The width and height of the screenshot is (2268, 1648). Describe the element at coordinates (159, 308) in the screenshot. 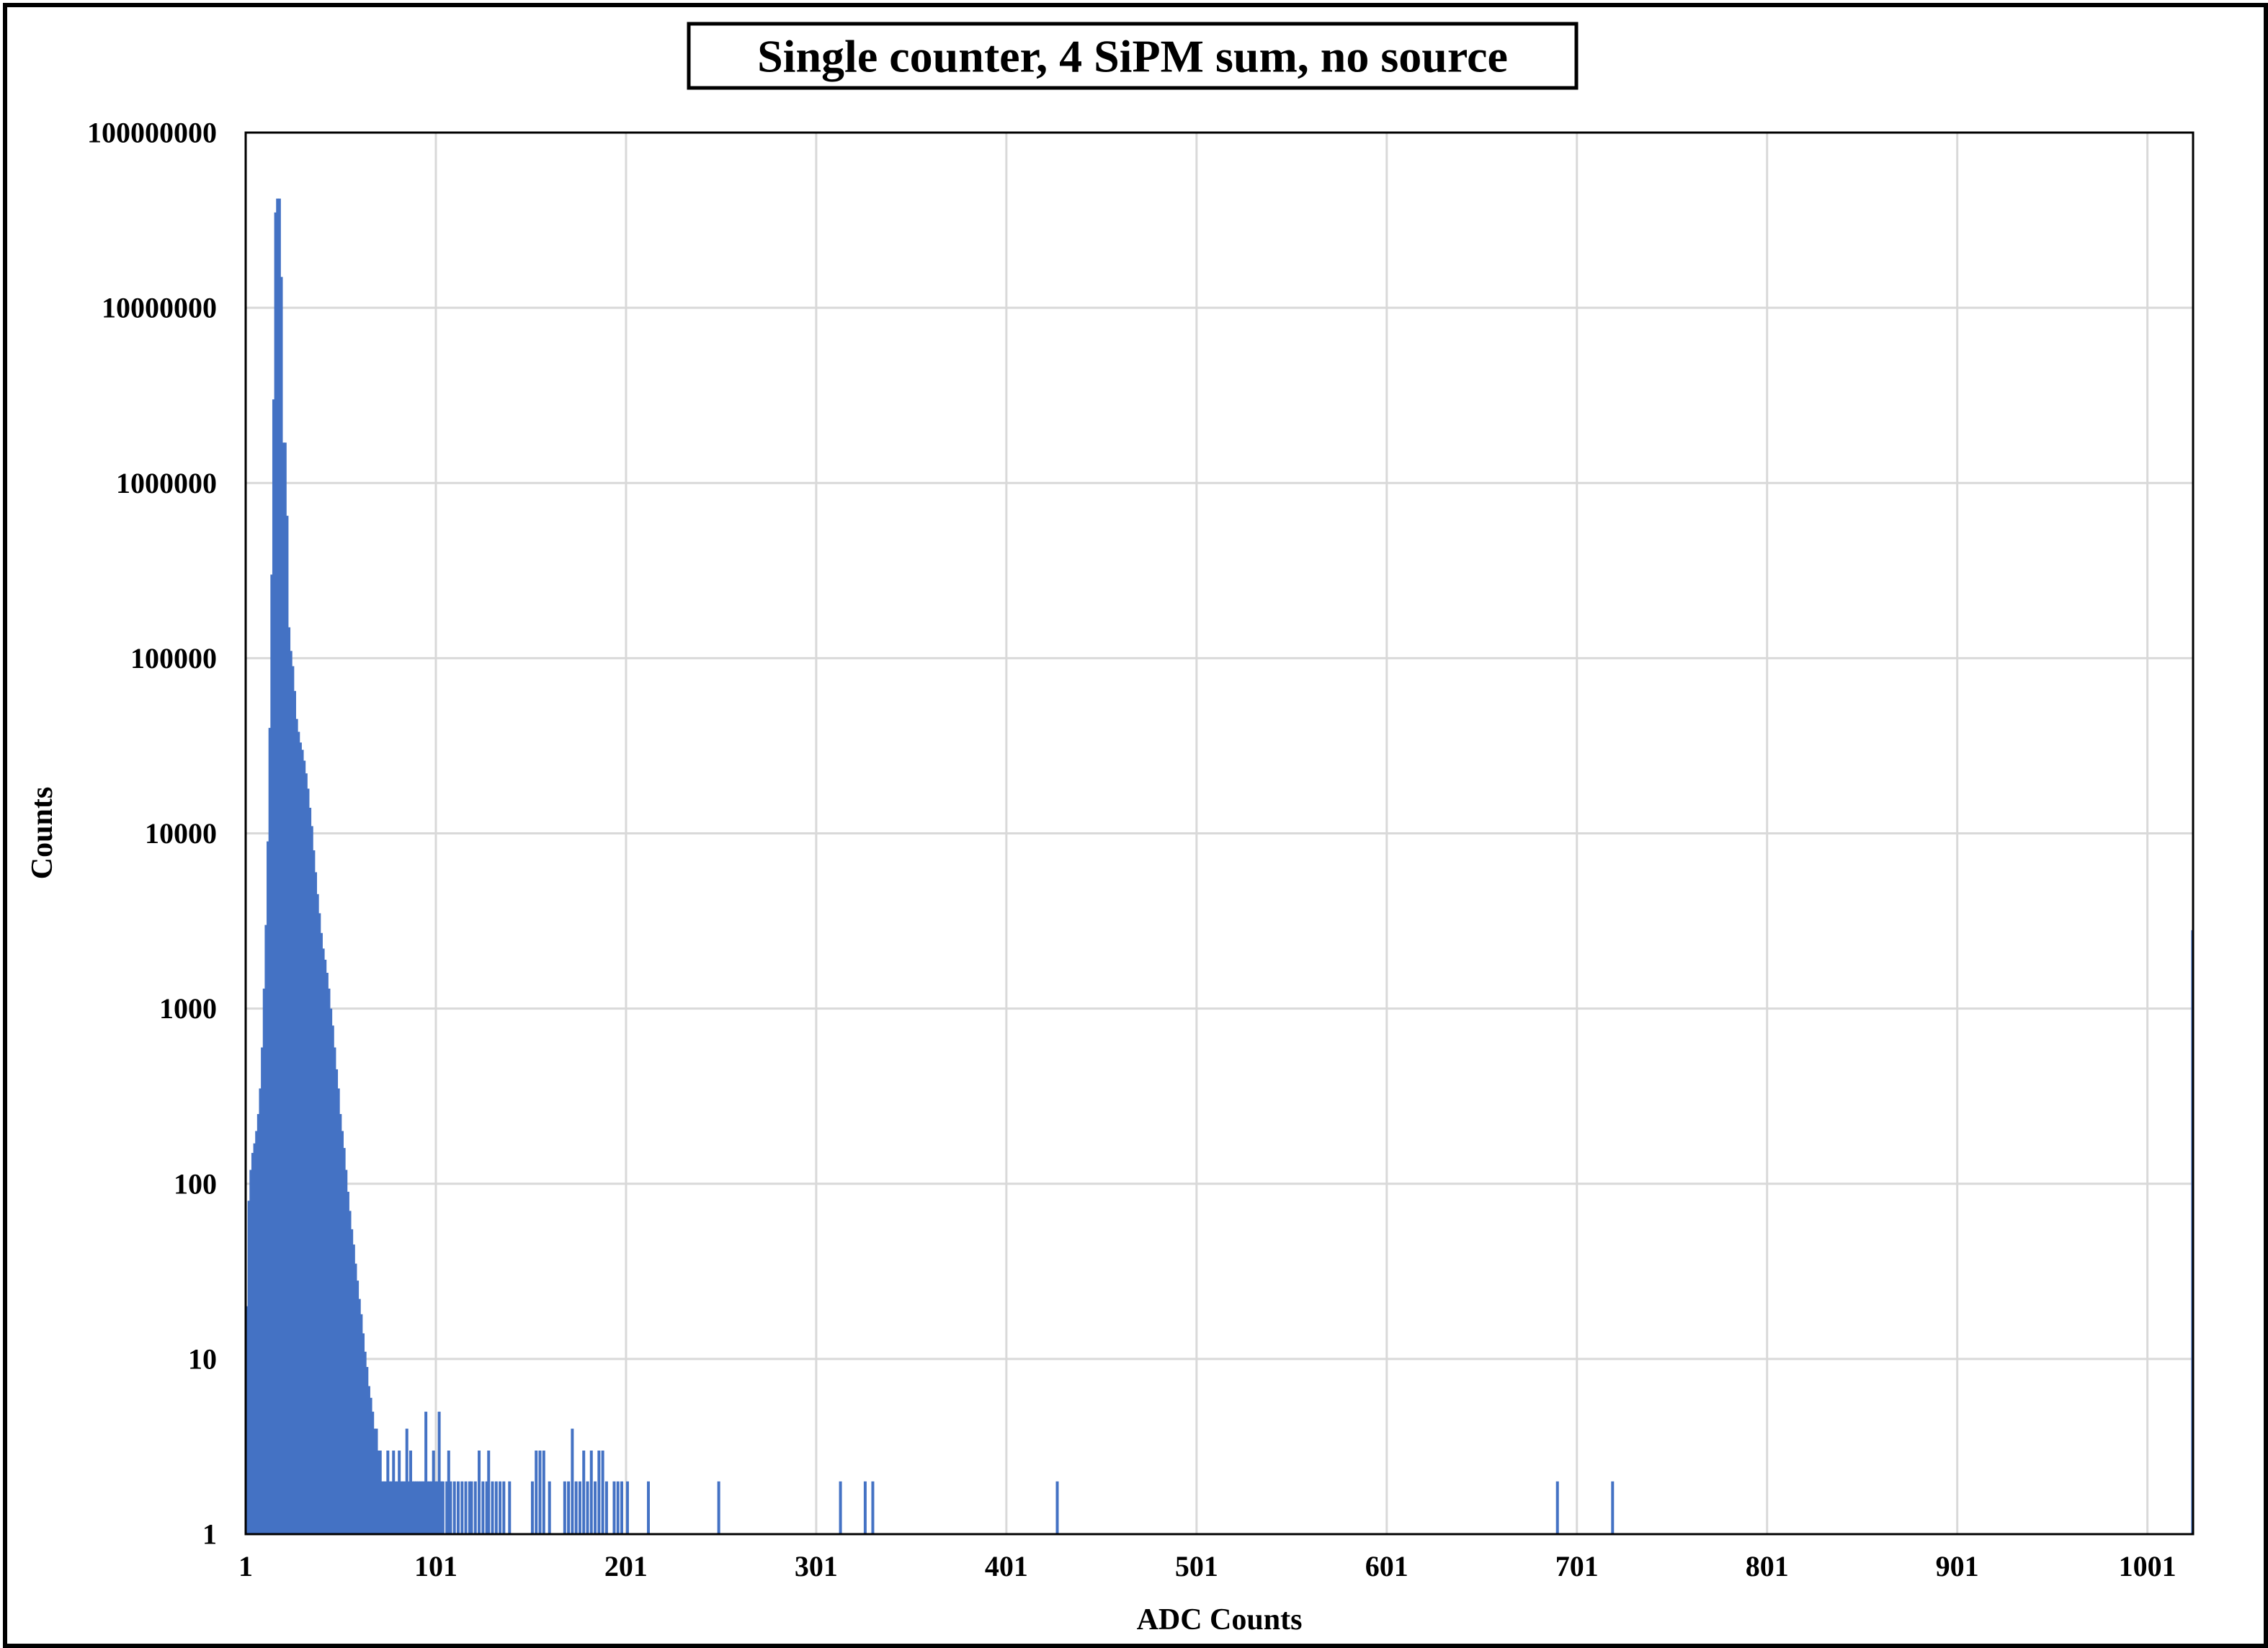

I see `y-tick-label: 10000000` at that location.